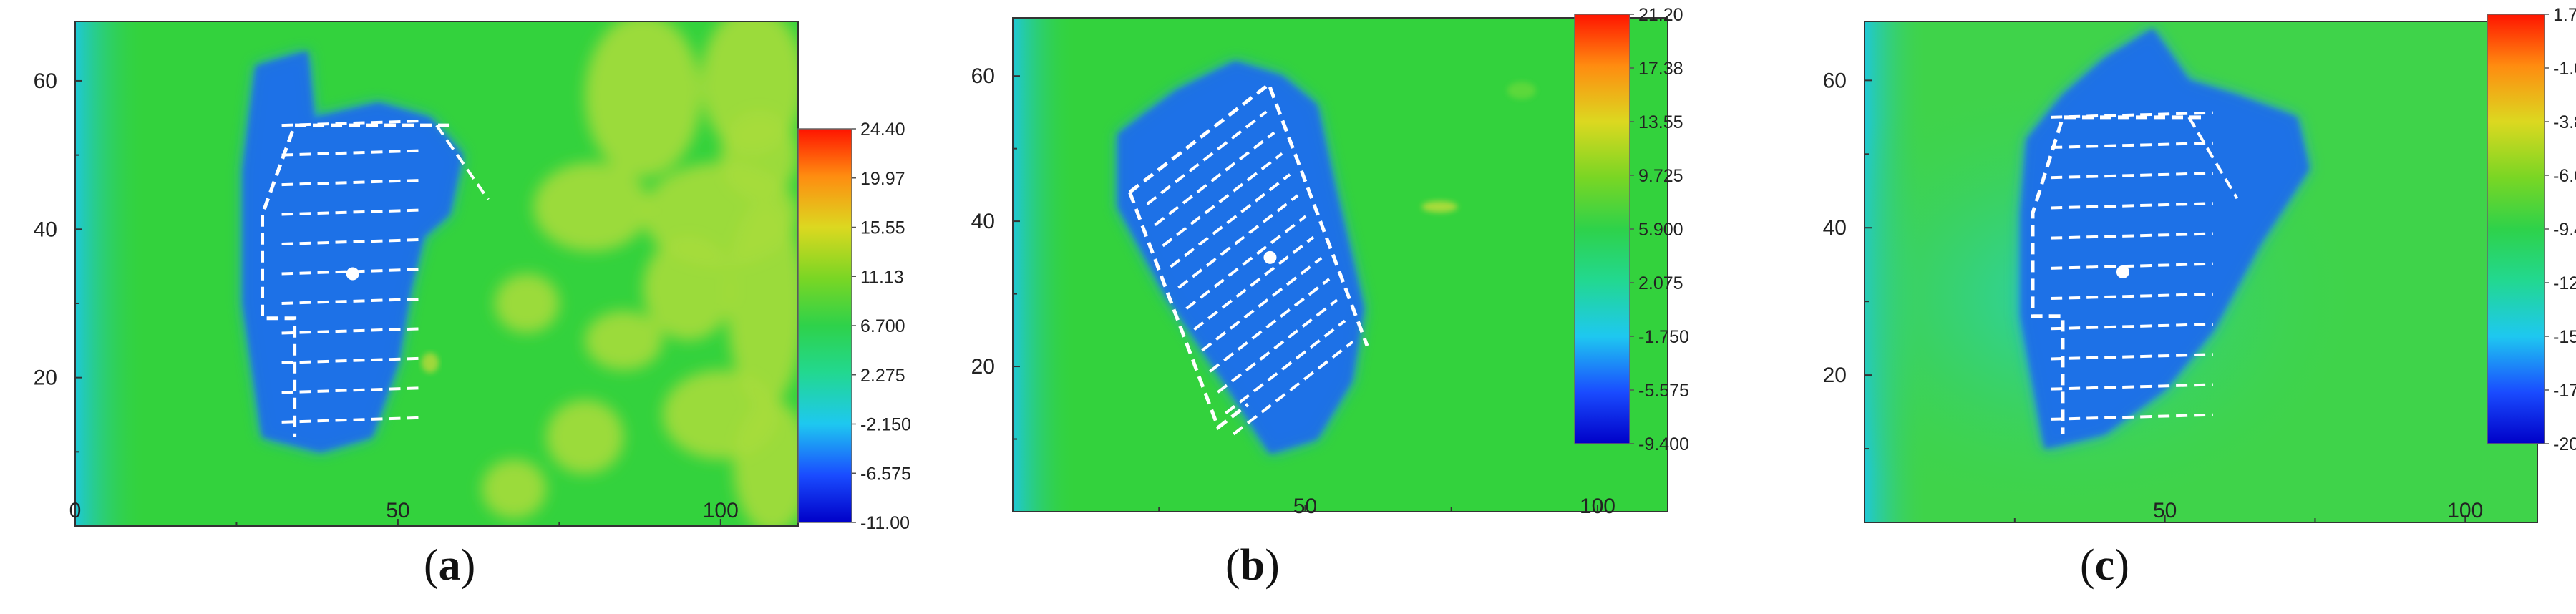  Describe the element at coordinates (2564, 283) in the screenshot. I see `colorbar-label: -12.24` at that location.